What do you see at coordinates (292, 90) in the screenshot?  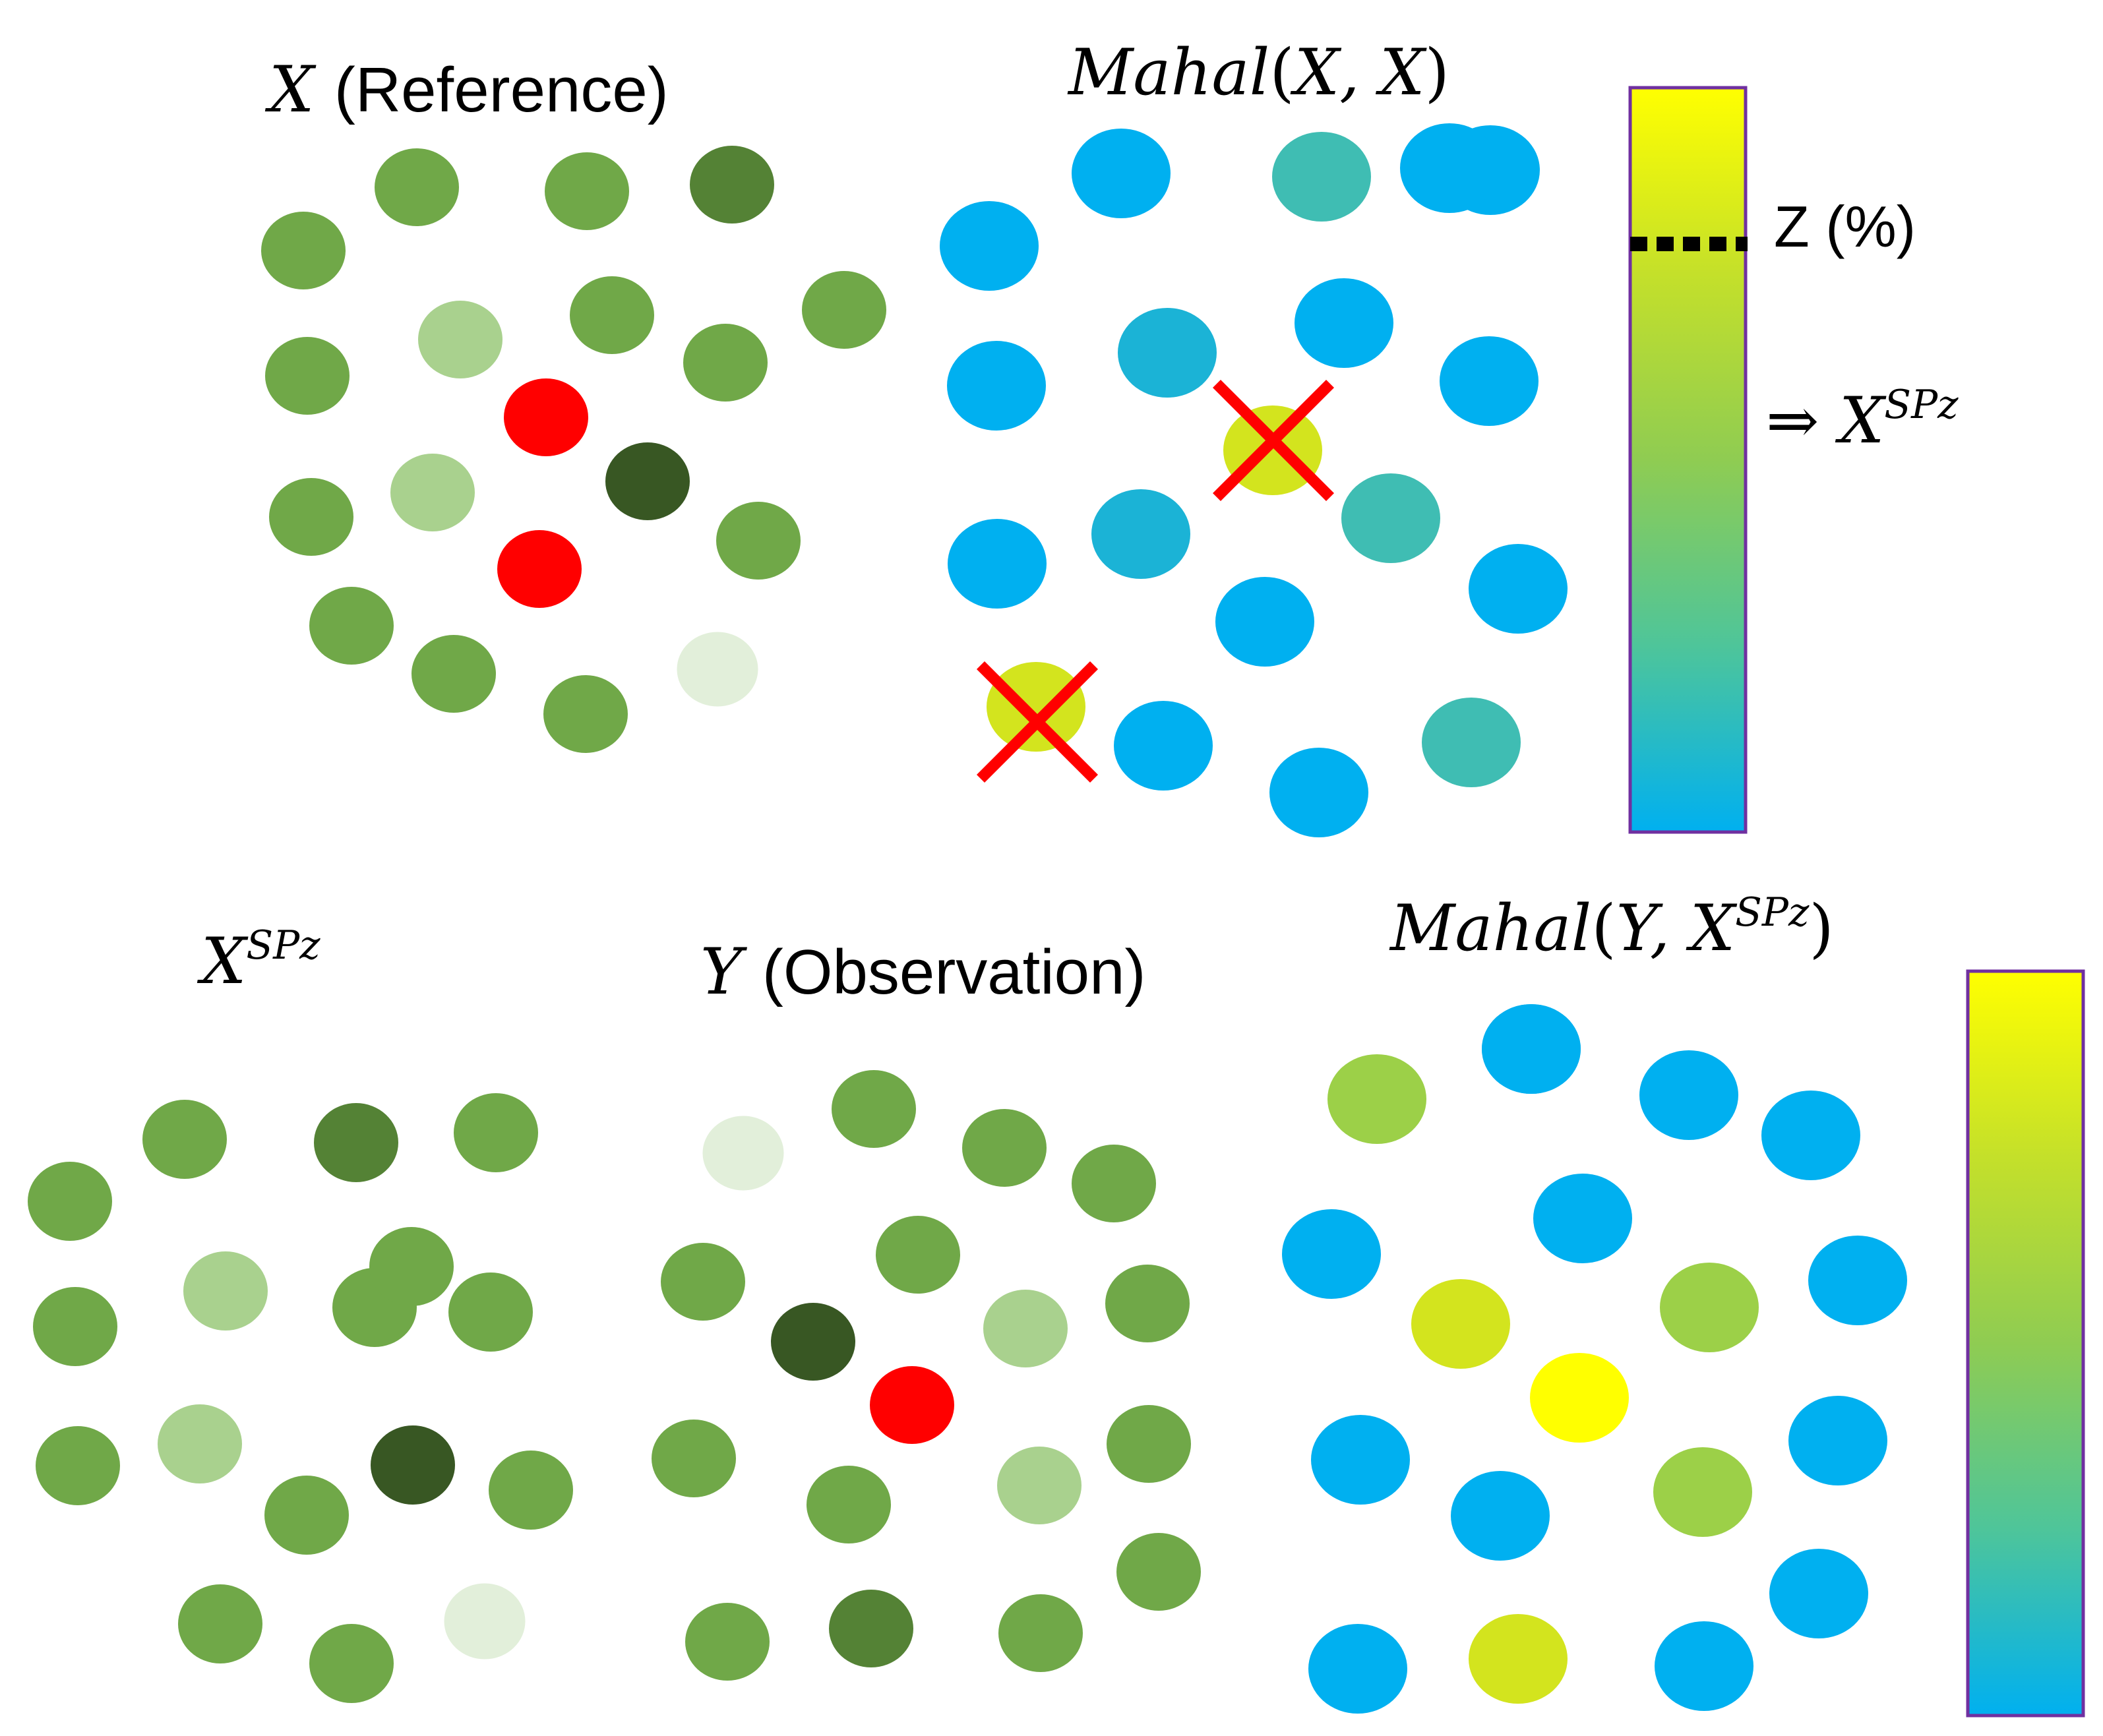 I see `title-x-reference-var: X` at bounding box center [292, 90].